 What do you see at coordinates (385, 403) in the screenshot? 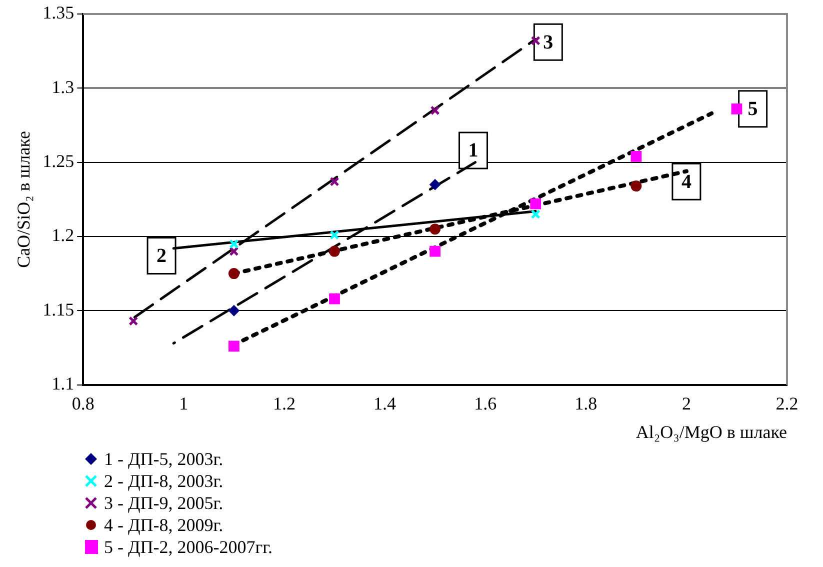
I see `x-tick-label: 1.4` at bounding box center [385, 403].